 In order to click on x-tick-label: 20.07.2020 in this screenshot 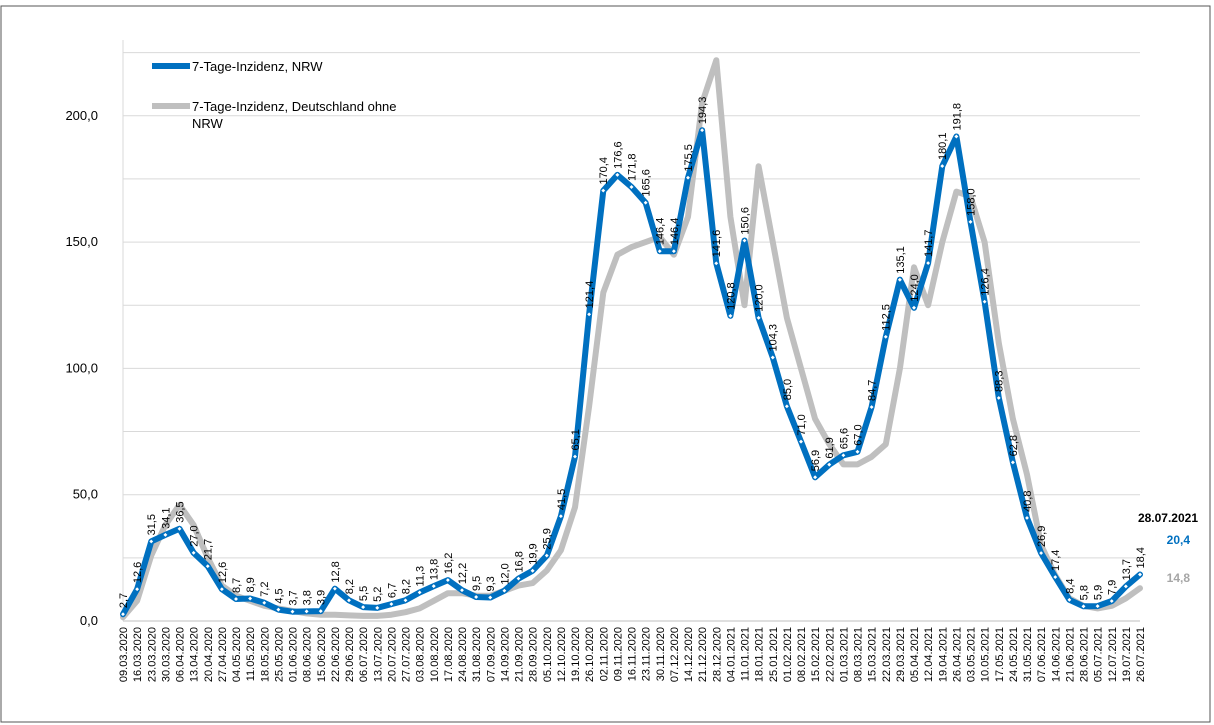, I will do `click(392, 654)`.